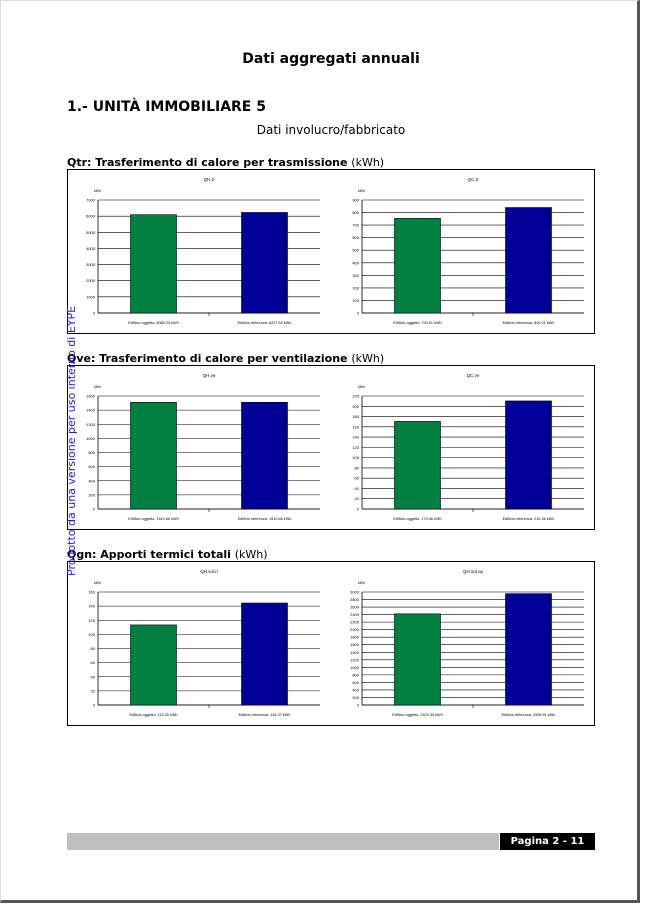 This screenshot has width=645, height=908. Describe the element at coordinates (417, 519) in the screenshot. I see `x-category-label: Edificio oggetto: 170.46 kWh` at that location.